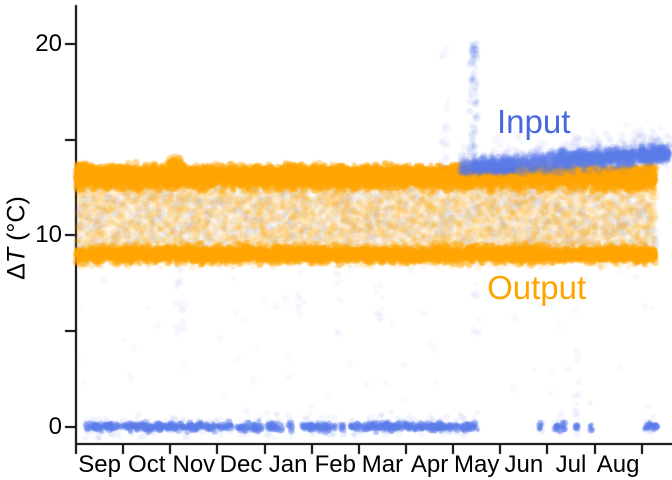 This screenshot has height=480, width=672. Describe the element at coordinates (533, 122) in the screenshot. I see `series-label-input: Input` at that location.